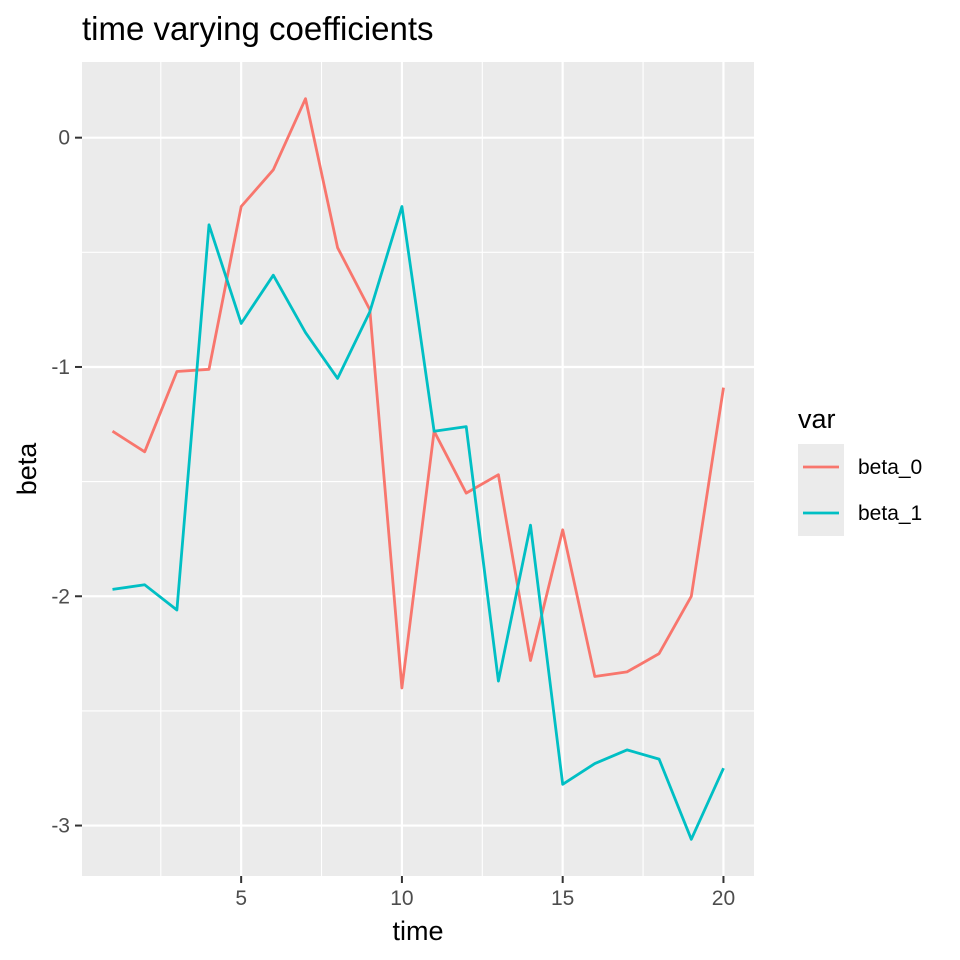 This screenshot has height=960, width=960. I want to click on legend-title: var, so click(817, 419).